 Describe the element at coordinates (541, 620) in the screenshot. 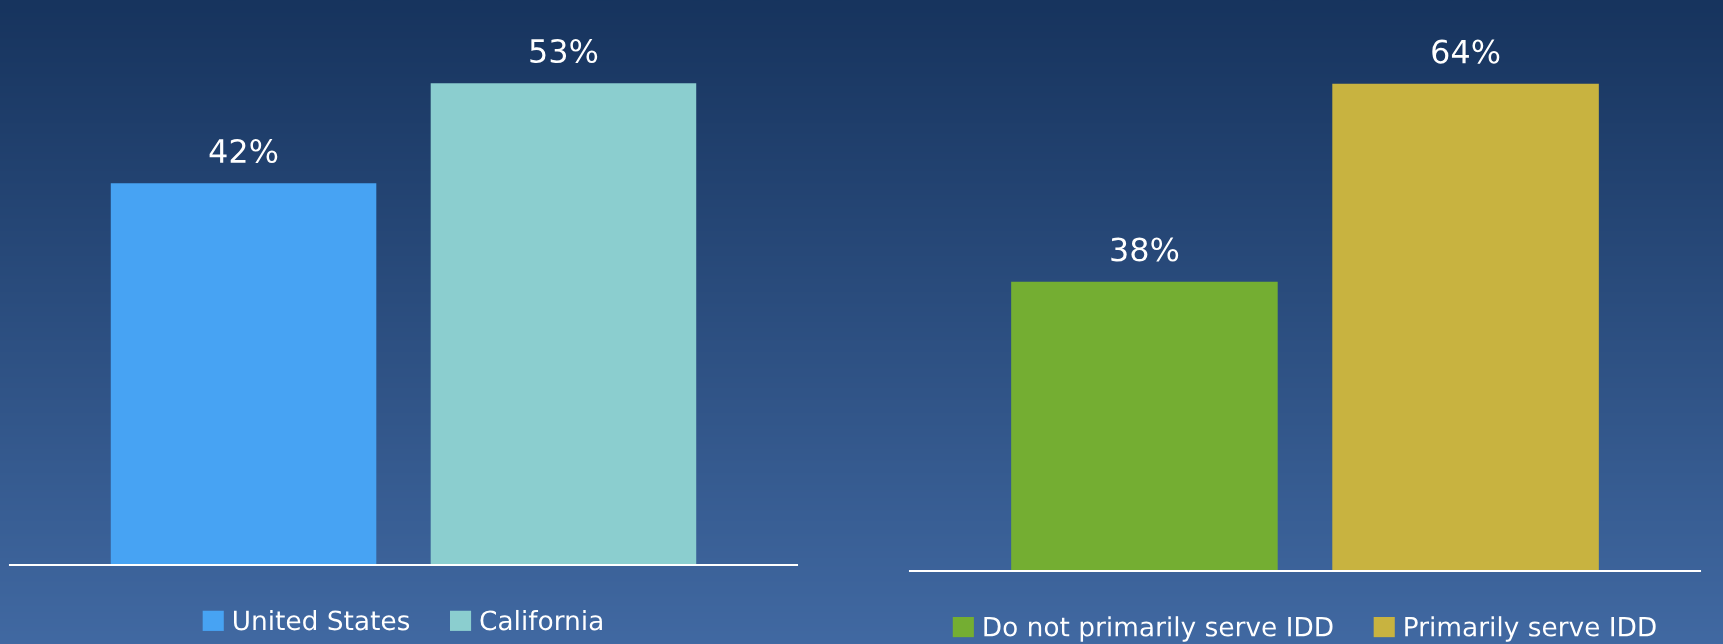

I see `legend-label: California` at that location.